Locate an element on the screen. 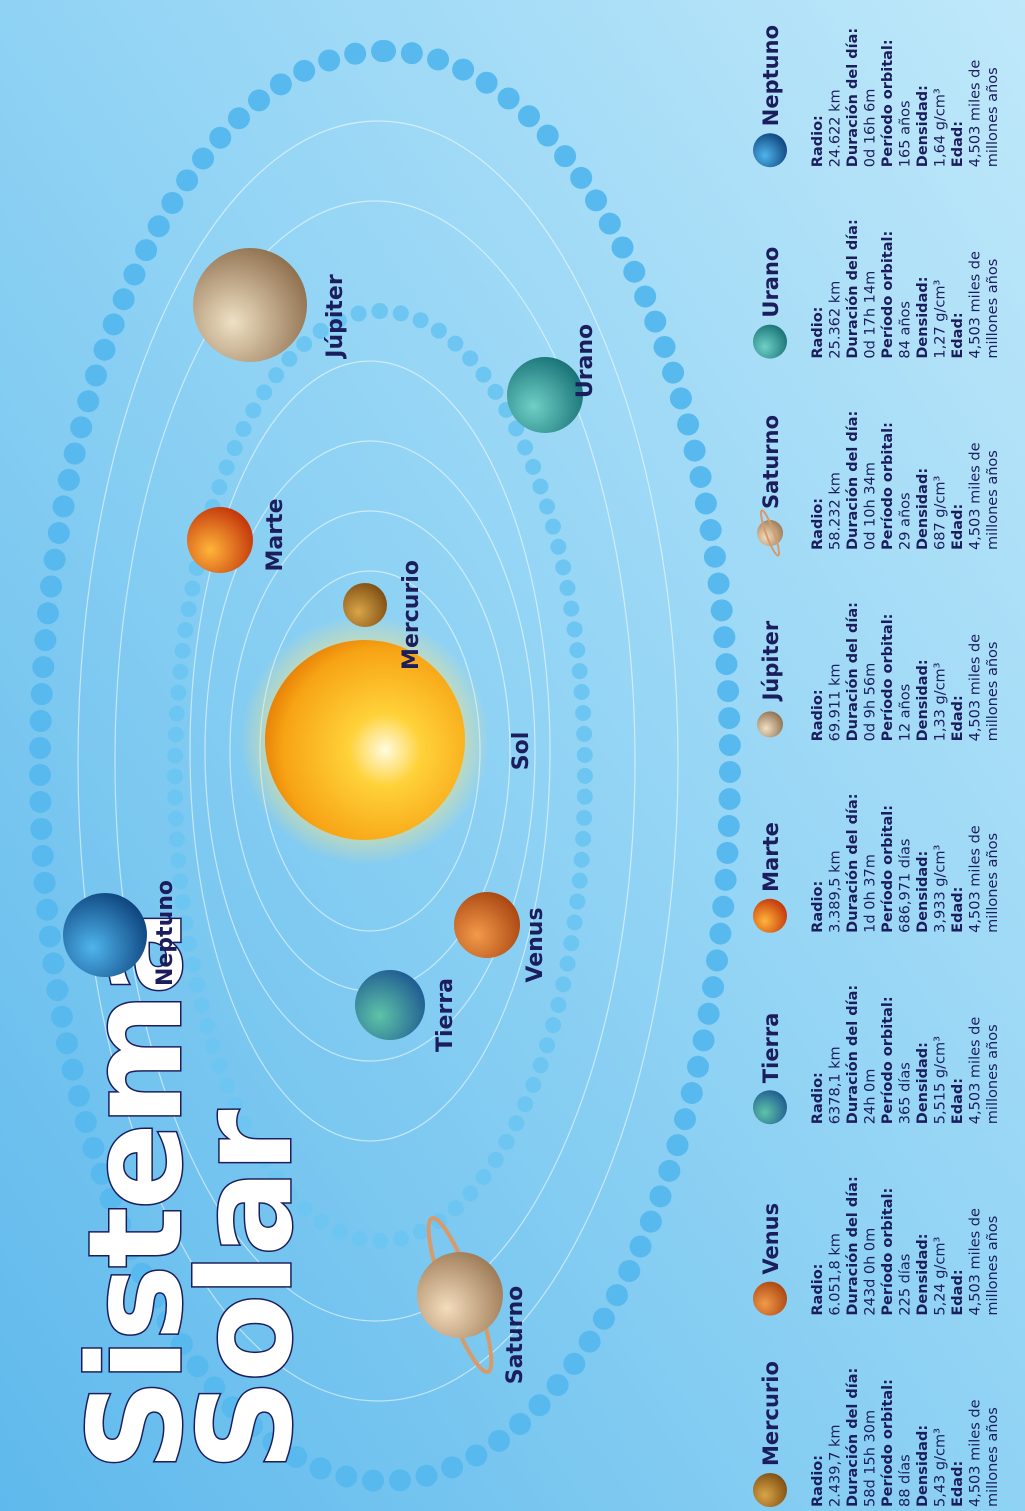 This screenshot has height=1511, width=1025. planet-label: Tierra is located at coordinates (445, 1015).